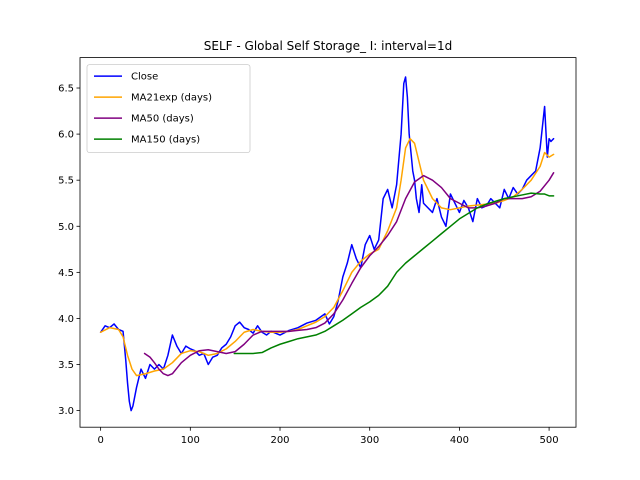  Describe the element at coordinates (328, 436) in the screenshot. I see `x-axis: 0 100 200 300 400 500` at that location.